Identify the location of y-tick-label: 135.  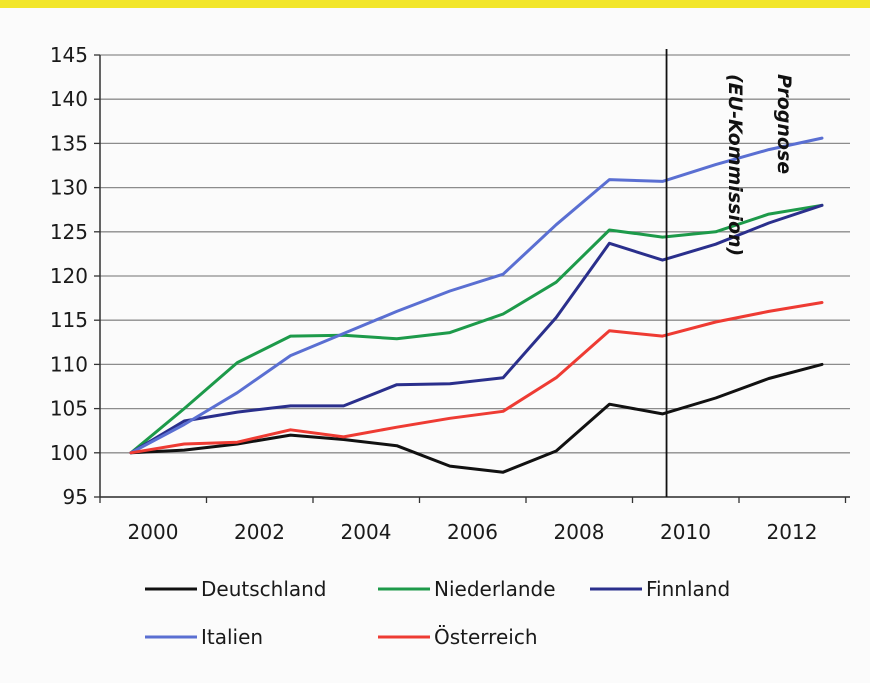
(69, 143).